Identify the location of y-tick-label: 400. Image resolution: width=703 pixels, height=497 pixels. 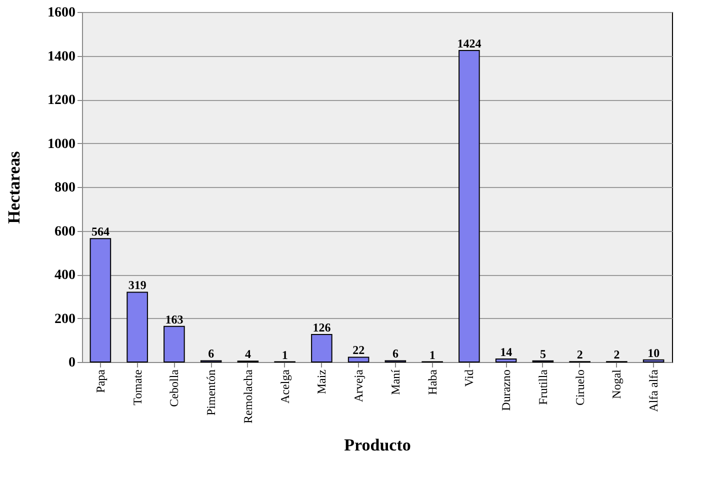
(65, 275).